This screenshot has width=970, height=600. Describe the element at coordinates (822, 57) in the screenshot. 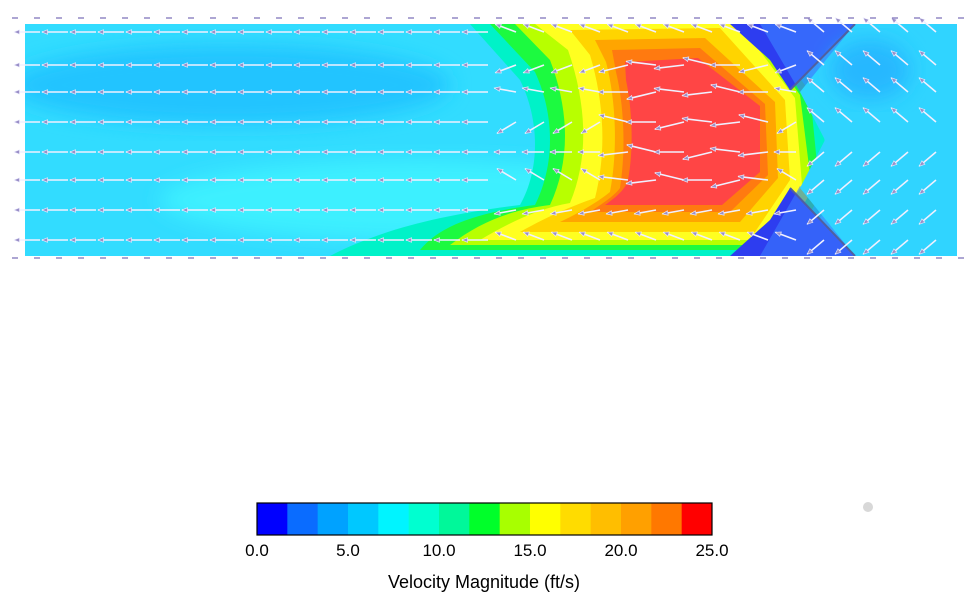

I see `plate-upper` at that location.